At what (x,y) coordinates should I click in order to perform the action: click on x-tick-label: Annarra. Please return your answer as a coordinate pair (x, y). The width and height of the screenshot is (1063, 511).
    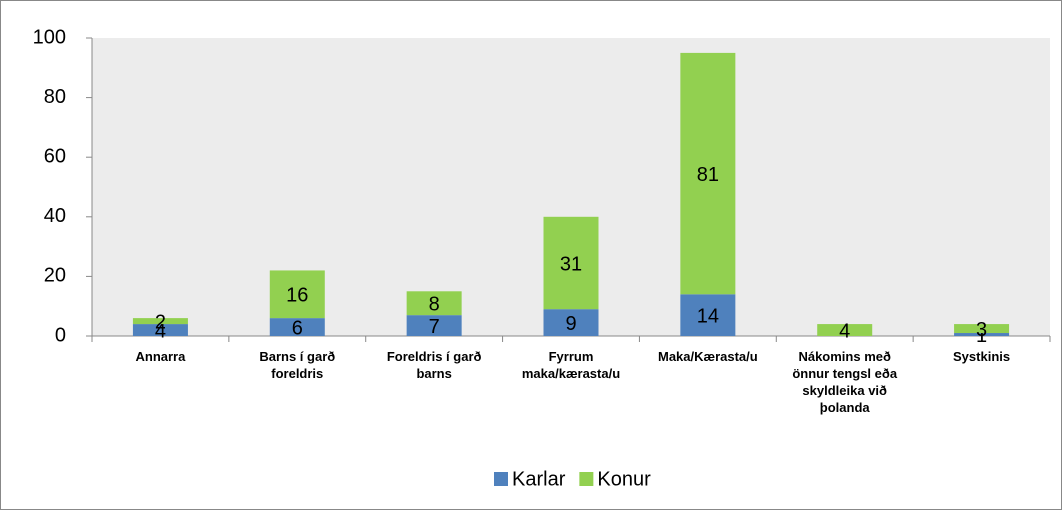
    Looking at the image, I should click on (160, 356).